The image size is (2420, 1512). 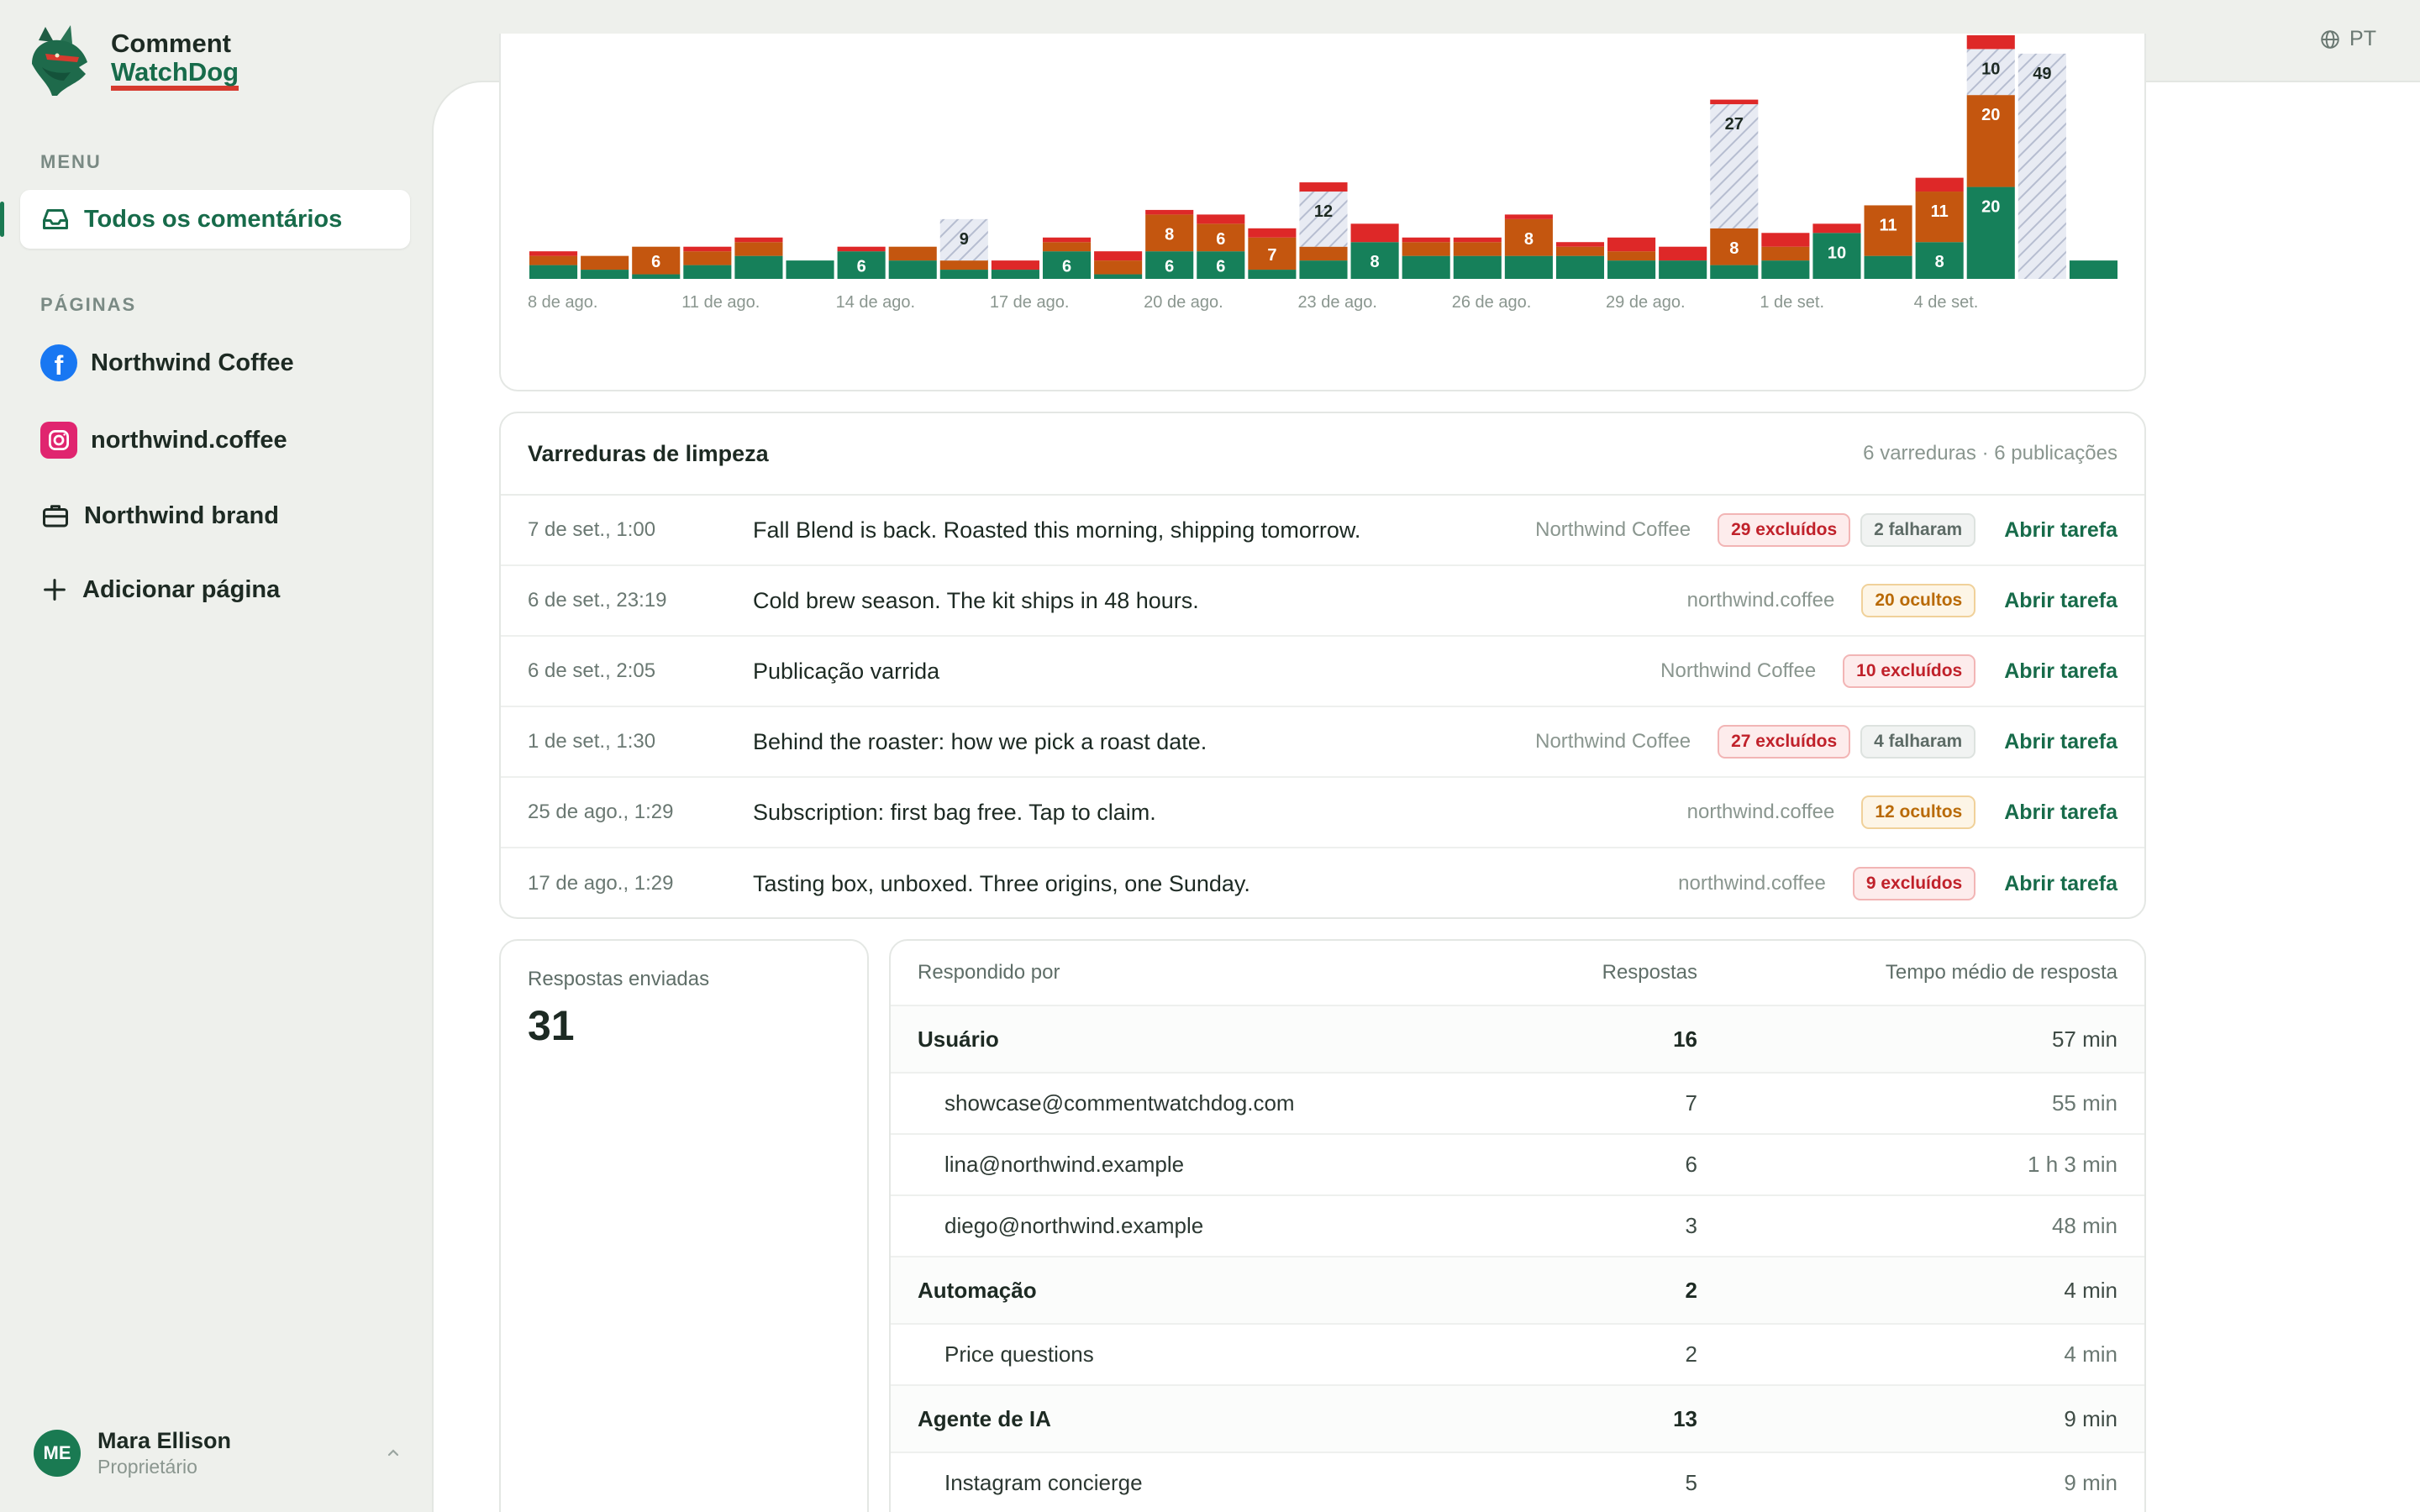 I want to click on sweep-date: 7 de set., 1:00, so click(x=592, y=529).